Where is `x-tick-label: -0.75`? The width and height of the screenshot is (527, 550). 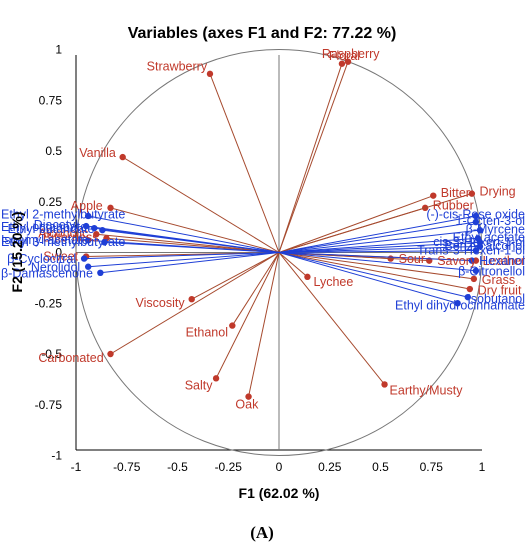
x-tick-label: -0.75 is located at coordinates (127, 467).